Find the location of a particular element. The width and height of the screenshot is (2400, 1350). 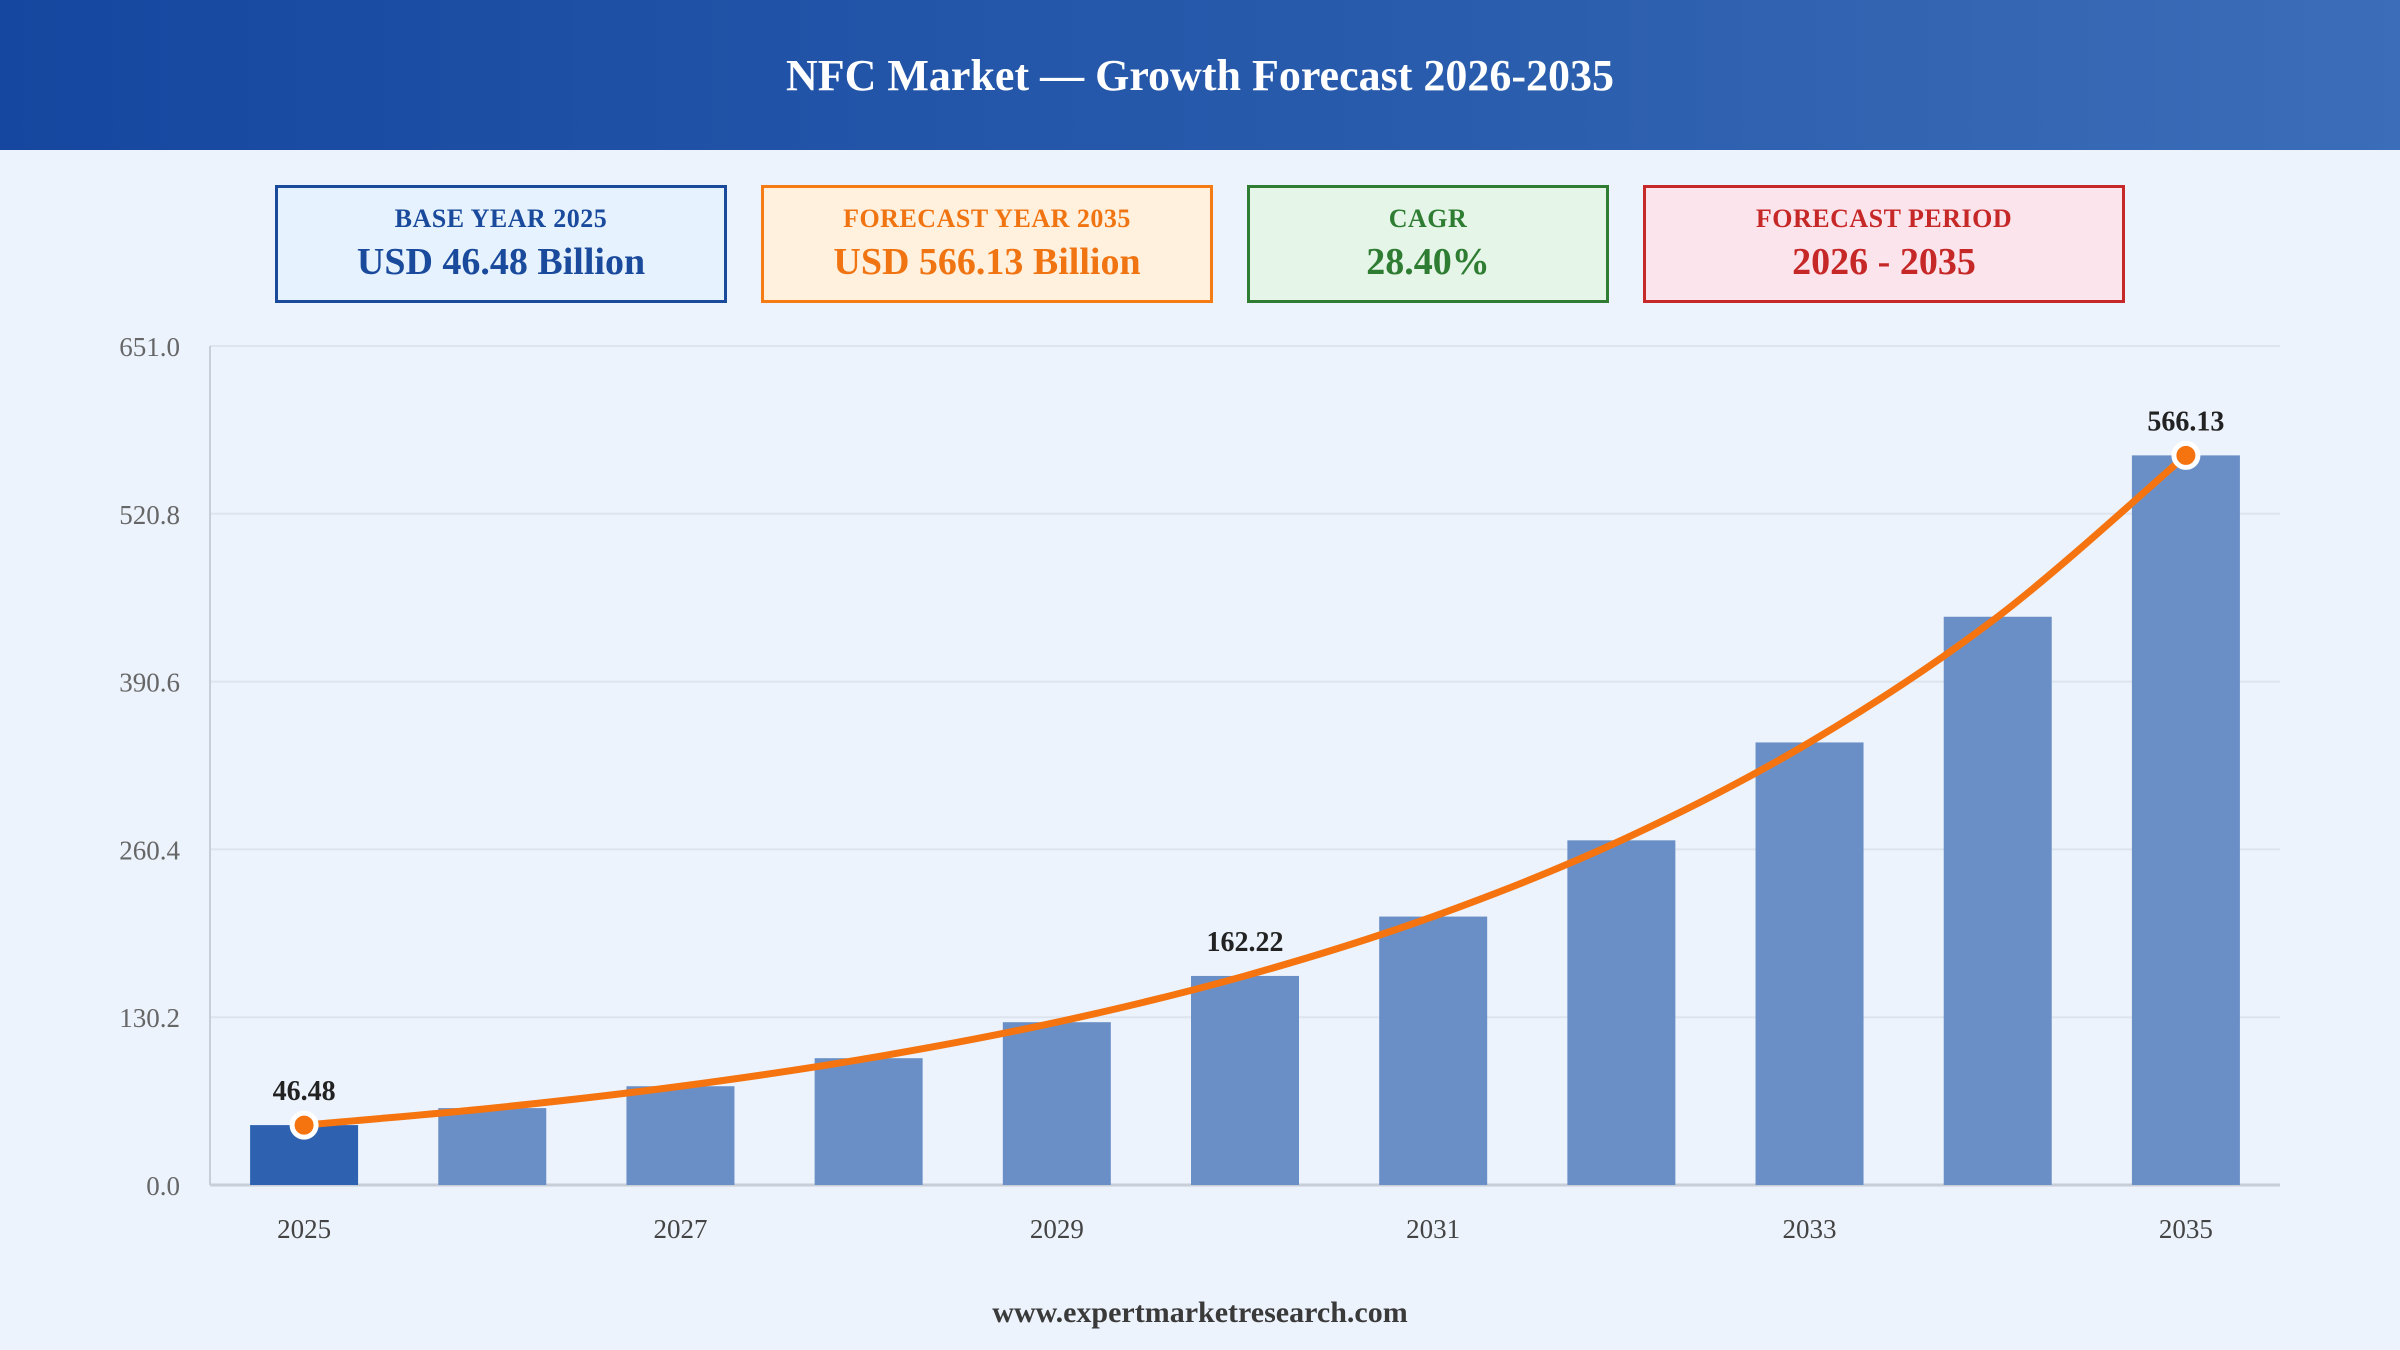

forecast-year-value: USD 566.13 Billion is located at coordinates (987, 262).